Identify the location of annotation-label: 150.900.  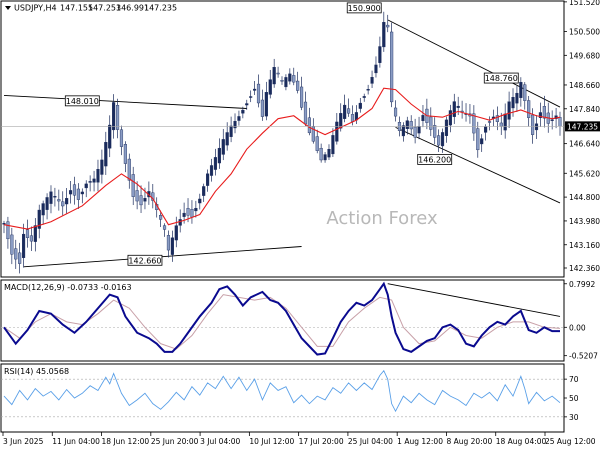
(364, 8).